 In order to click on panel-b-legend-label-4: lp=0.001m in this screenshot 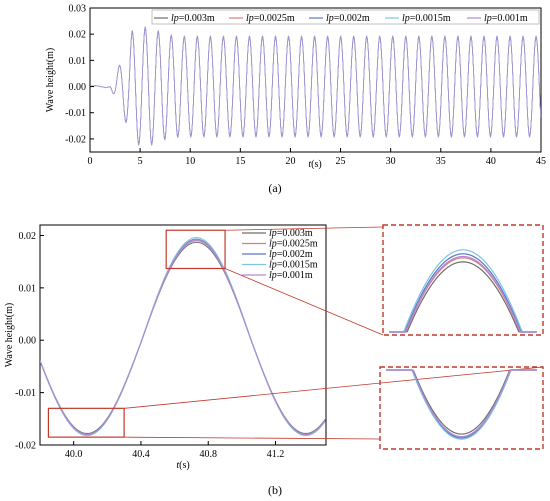, I will do `click(291, 275)`.